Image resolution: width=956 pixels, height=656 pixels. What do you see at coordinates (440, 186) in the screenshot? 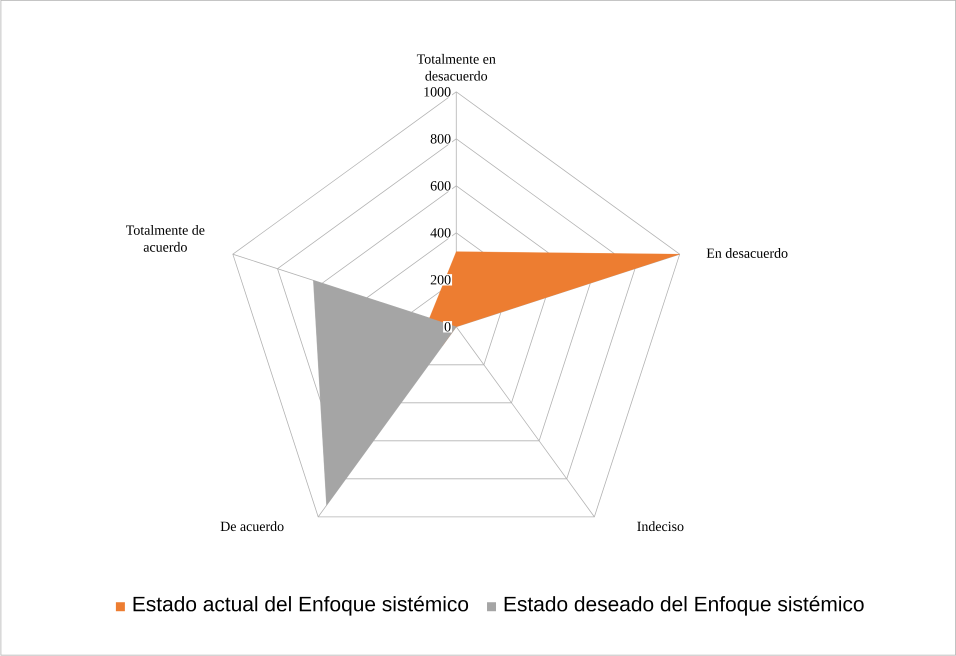
I see `y-tick-label: 600` at bounding box center [440, 186].